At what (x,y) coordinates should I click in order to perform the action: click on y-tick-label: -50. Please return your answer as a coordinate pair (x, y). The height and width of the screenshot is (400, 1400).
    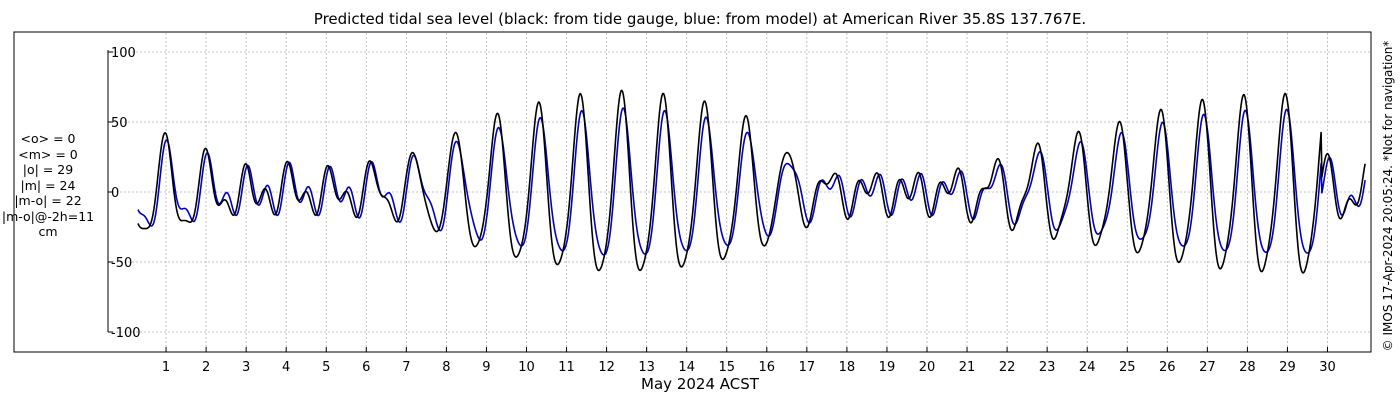
    Looking at the image, I should click on (121, 263).